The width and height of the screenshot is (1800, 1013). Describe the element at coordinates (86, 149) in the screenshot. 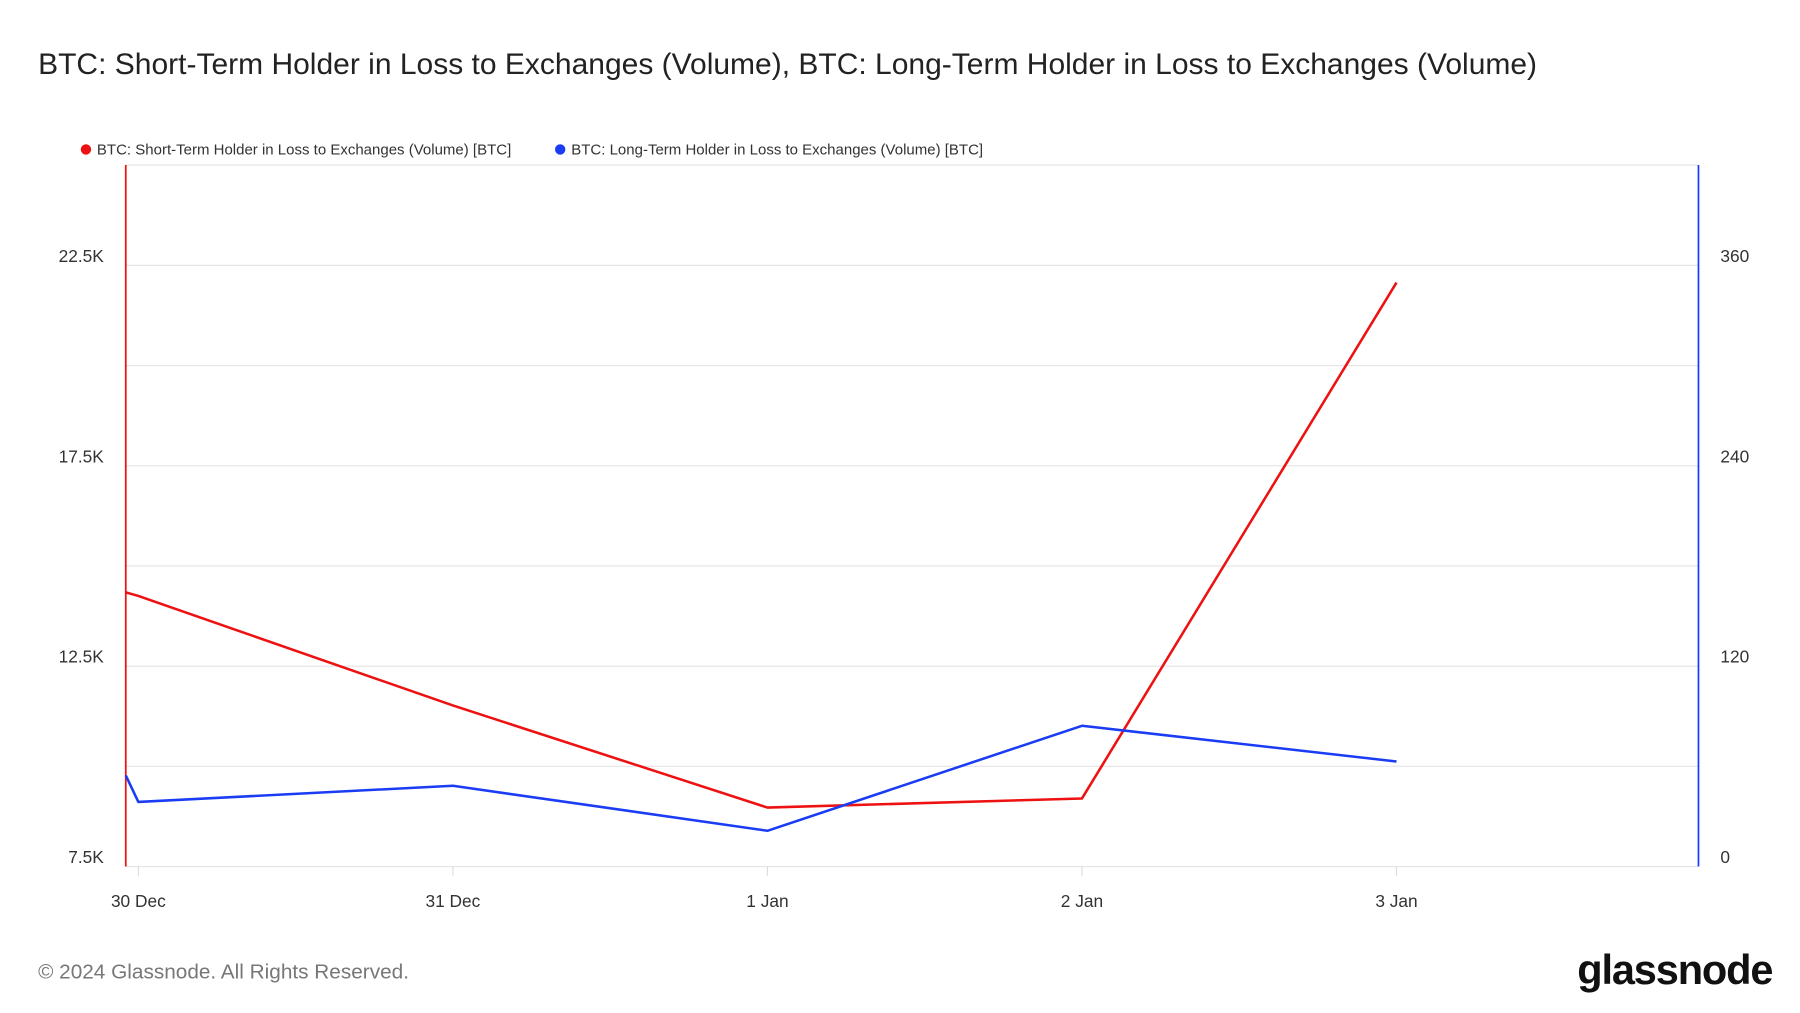

I see `legend-dot-red` at that location.